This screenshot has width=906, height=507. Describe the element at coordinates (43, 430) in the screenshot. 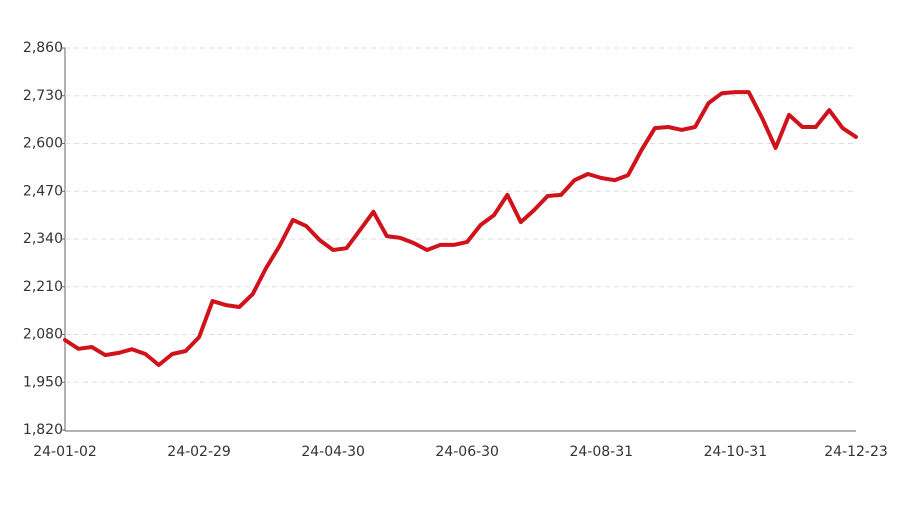

I see `y-tick-label: 1,820` at that location.